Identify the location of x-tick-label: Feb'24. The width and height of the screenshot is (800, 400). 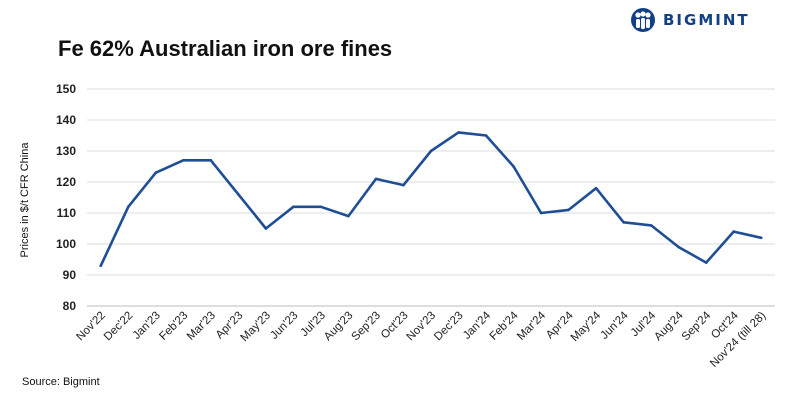
(505, 326).